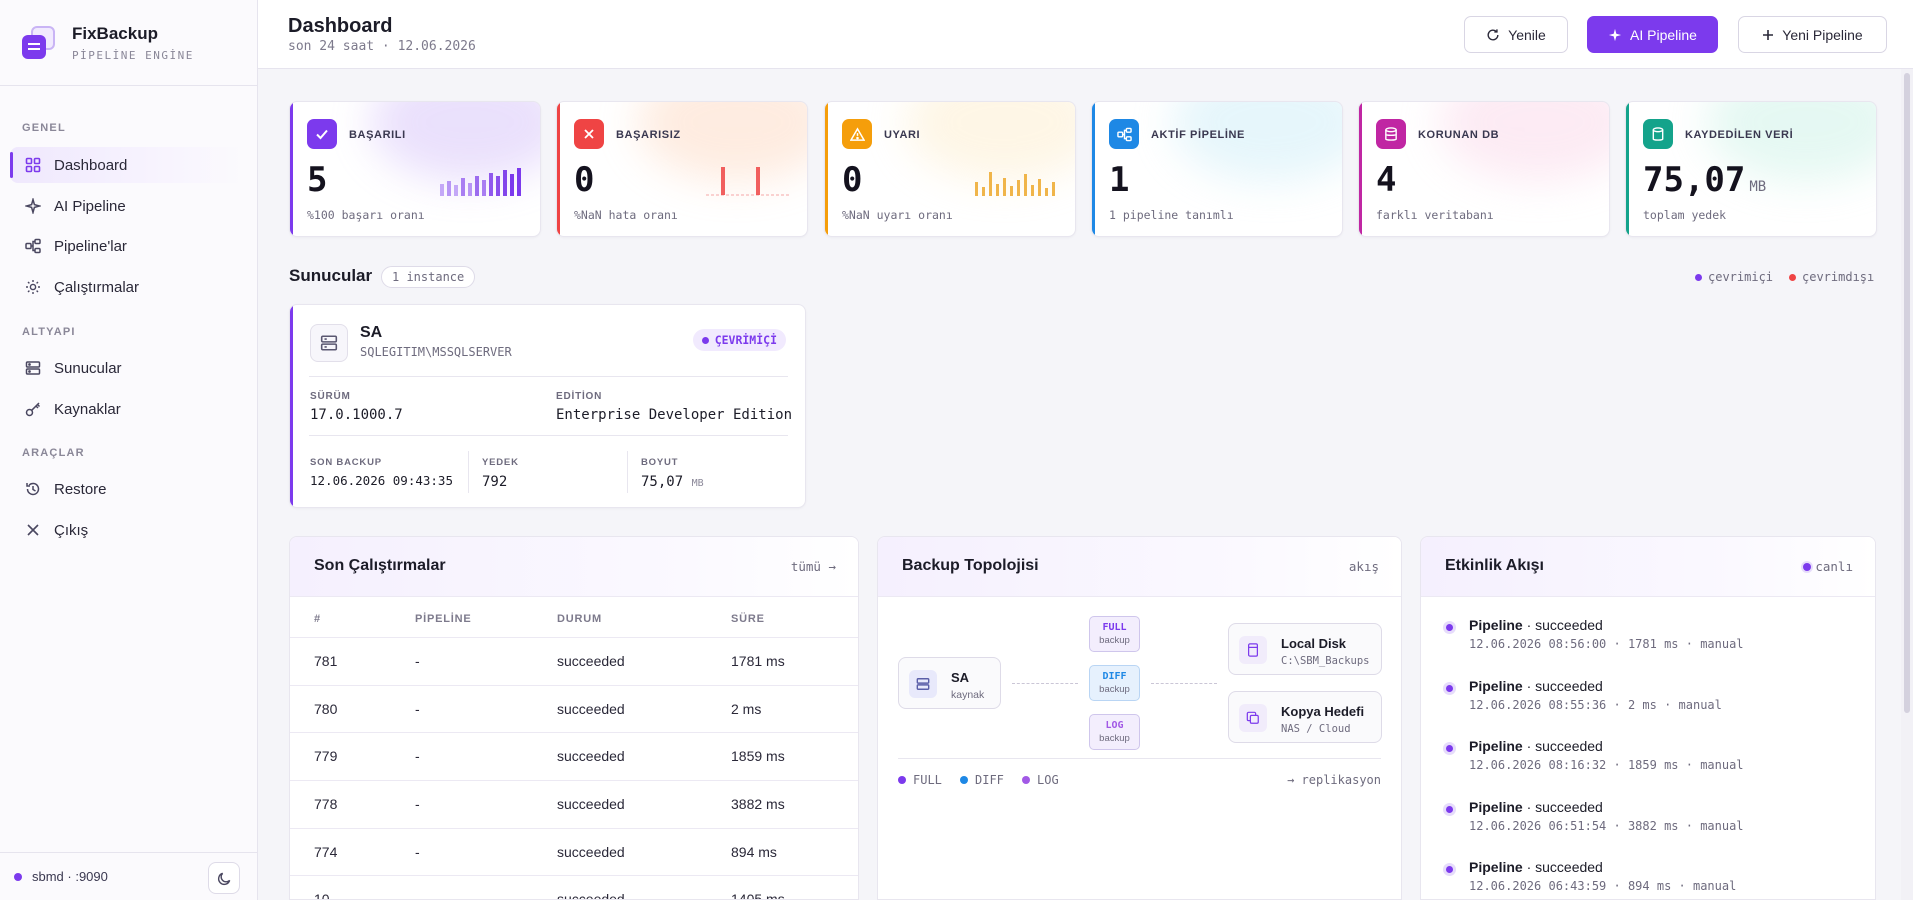 This screenshot has width=1913, height=900. I want to click on server-icon, so click(923, 684).